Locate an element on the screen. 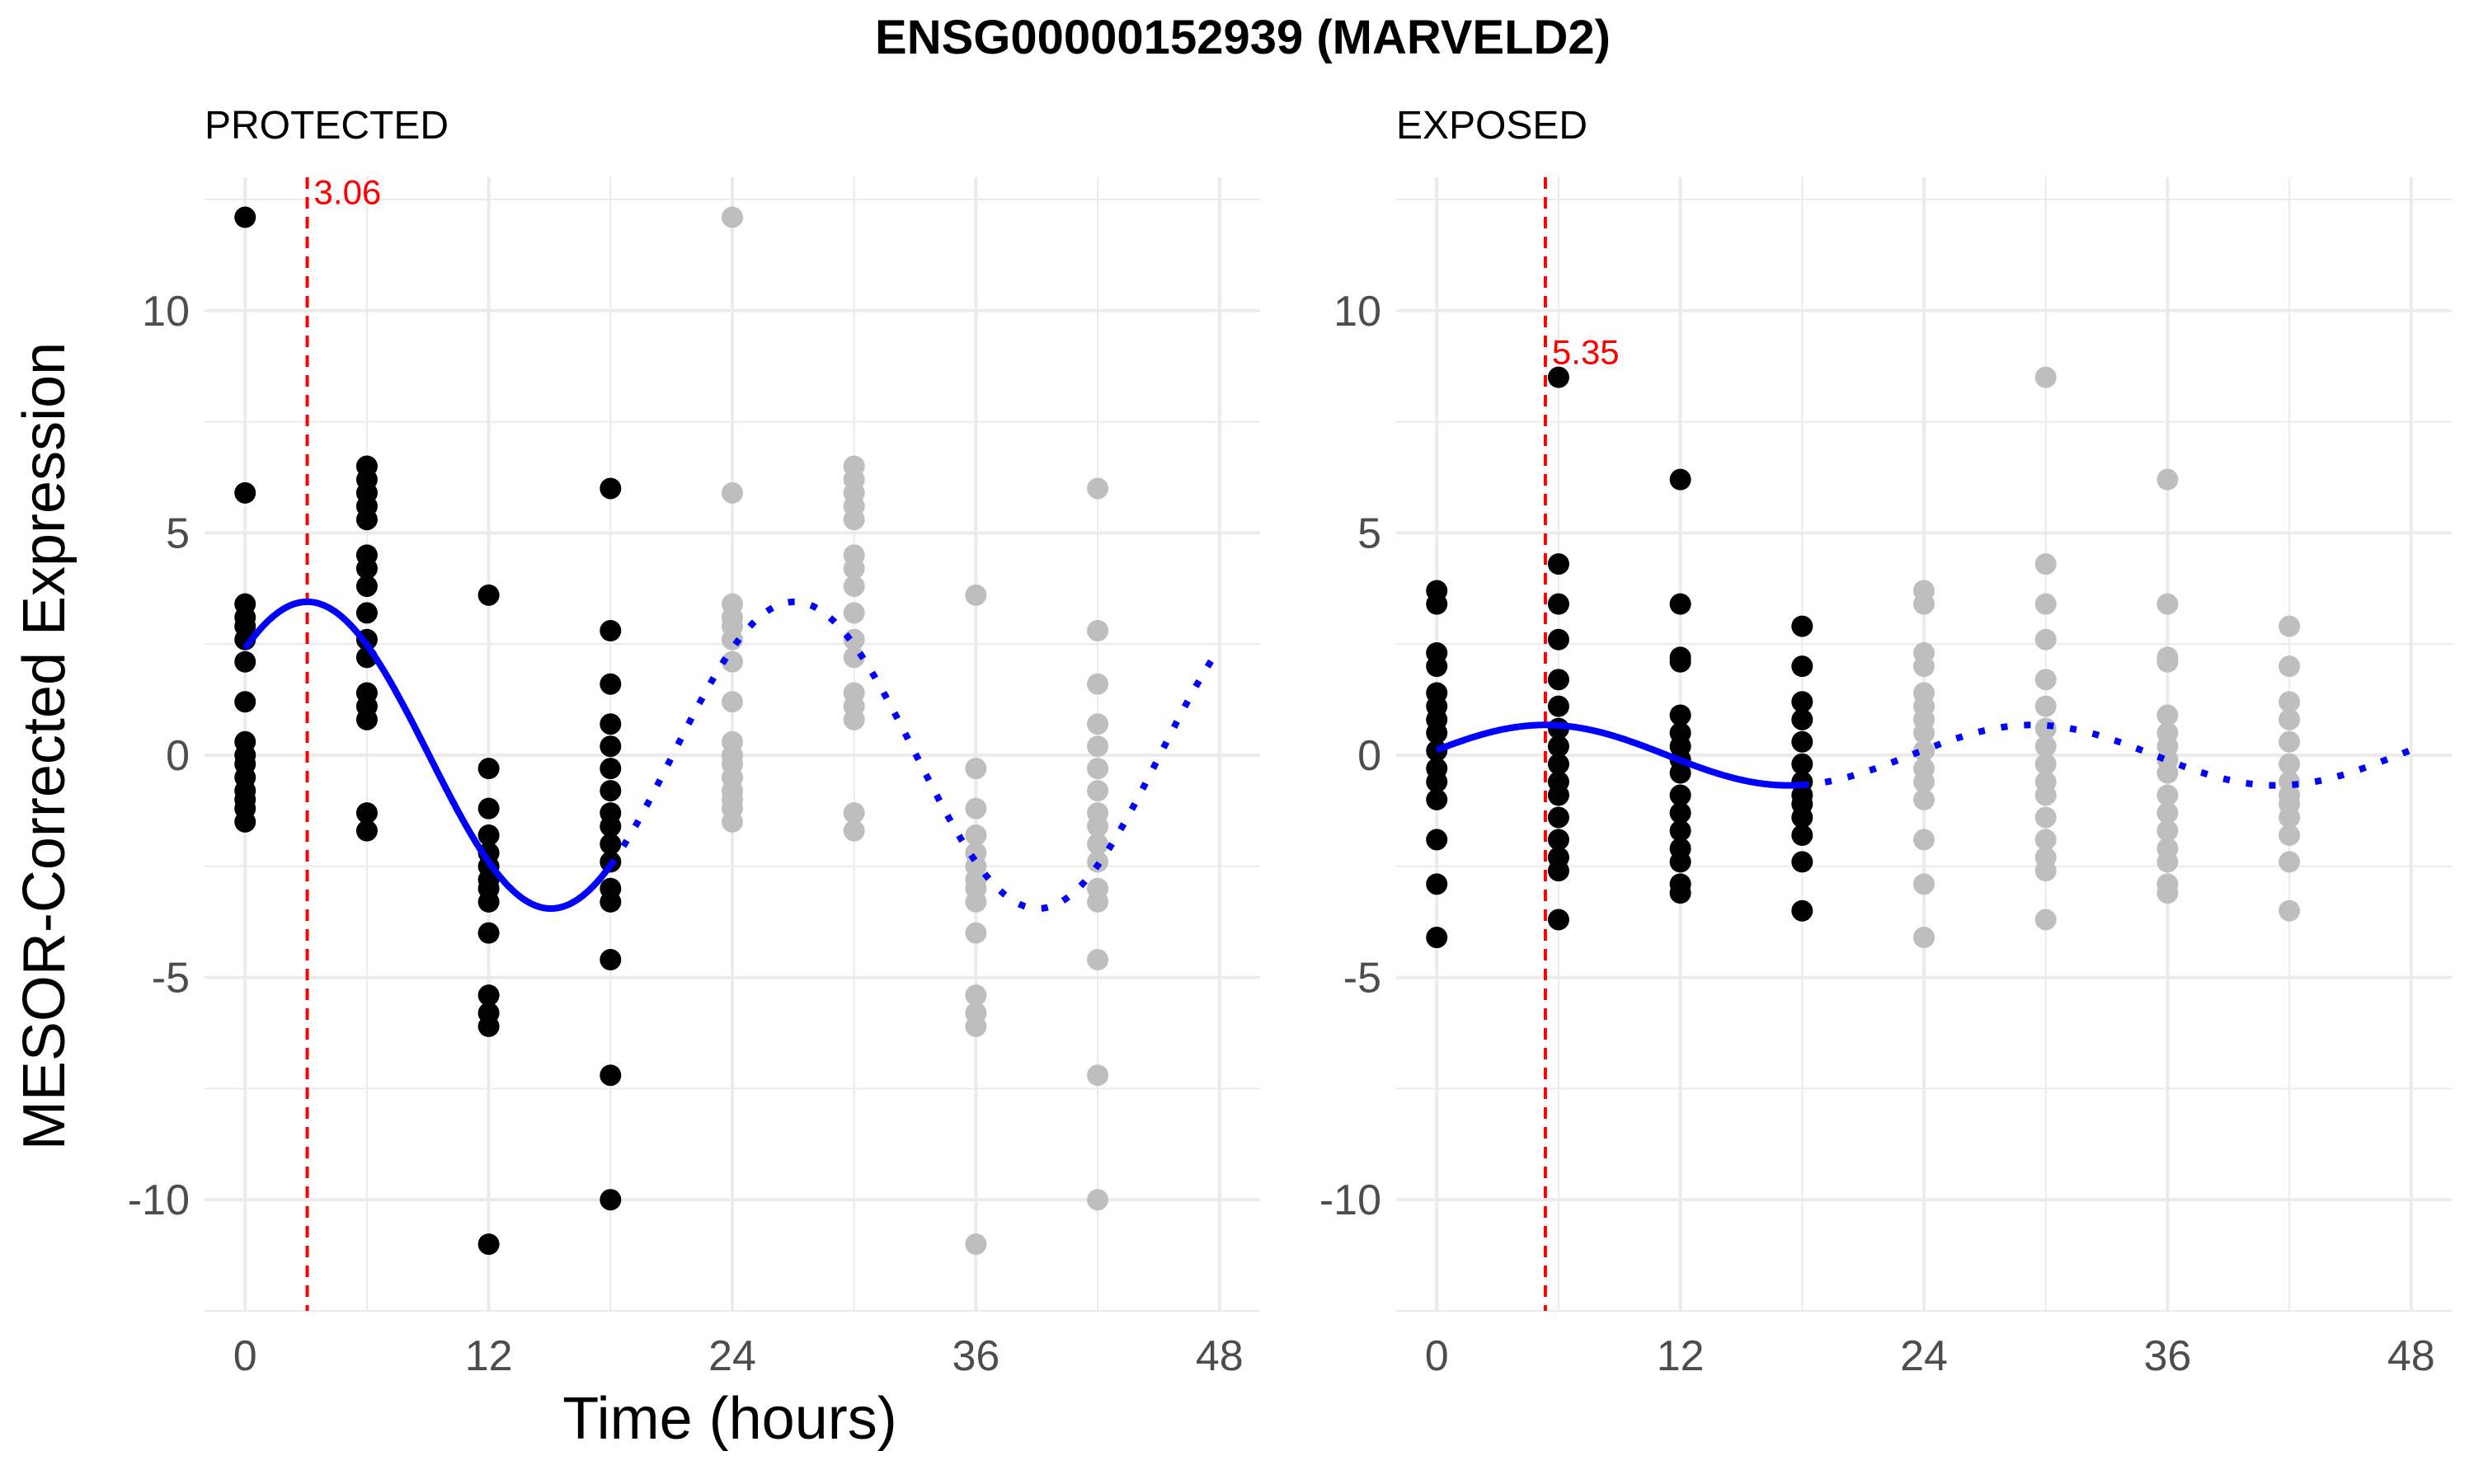  chart-title: ENSG00000152939 (MARVELD2) is located at coordinates (1243, 37).